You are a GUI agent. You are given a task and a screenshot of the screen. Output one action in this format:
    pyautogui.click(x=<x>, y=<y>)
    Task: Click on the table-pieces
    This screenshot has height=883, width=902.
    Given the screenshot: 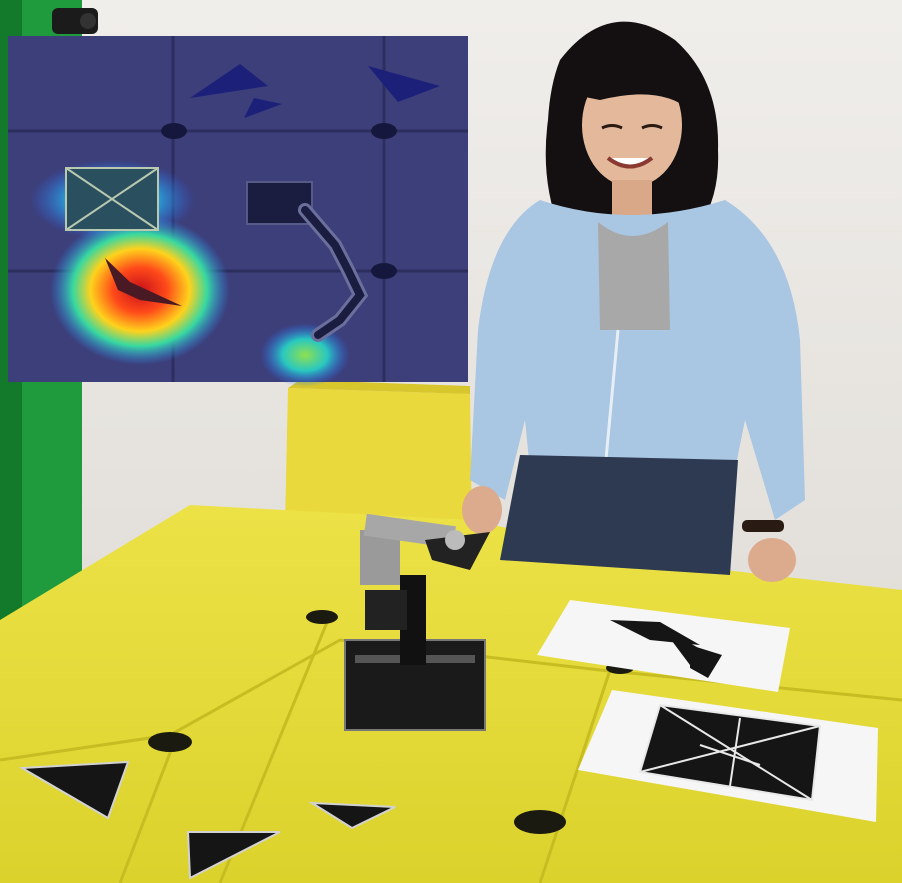 What is the action you would take?
    pyautogui.click(x=207, y=820)
    